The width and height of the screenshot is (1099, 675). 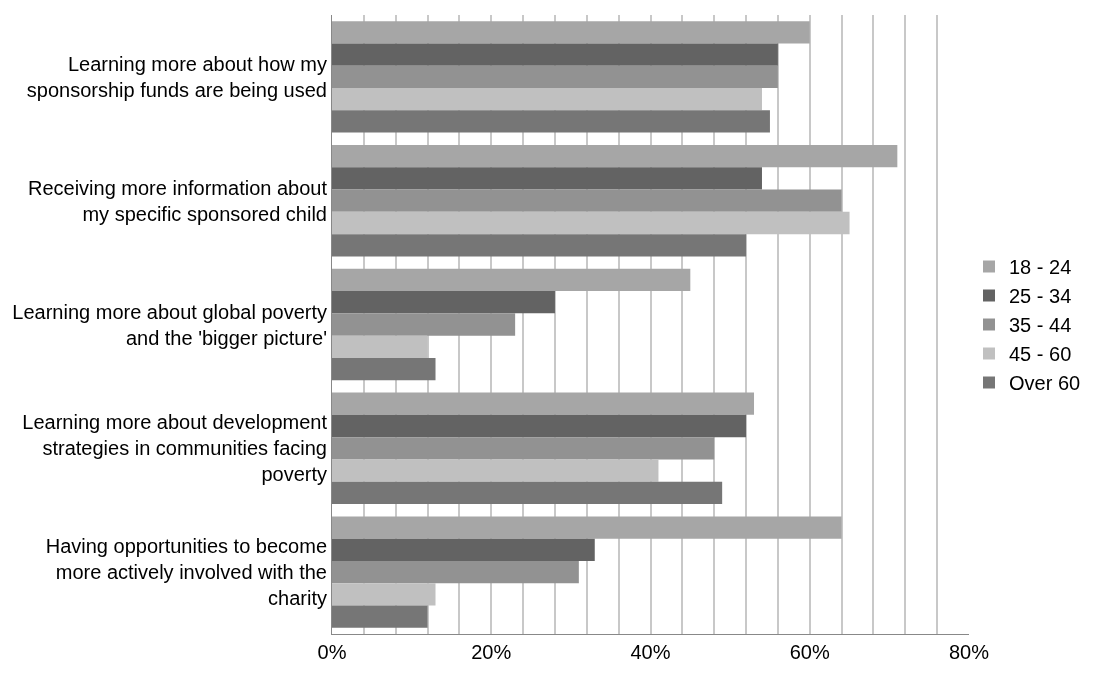 I want to click on y-tick-label: Learning more about global poverty and the 'bigger picture', so click(x=169, y=324).